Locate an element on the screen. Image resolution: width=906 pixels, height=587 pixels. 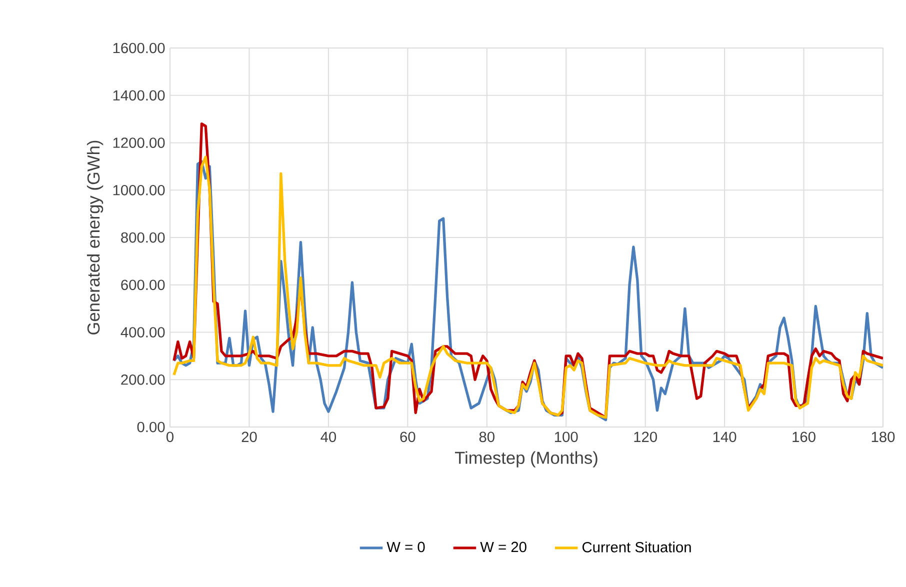
y-tick-label: 1400.00 is located at coordinates (139, 95).